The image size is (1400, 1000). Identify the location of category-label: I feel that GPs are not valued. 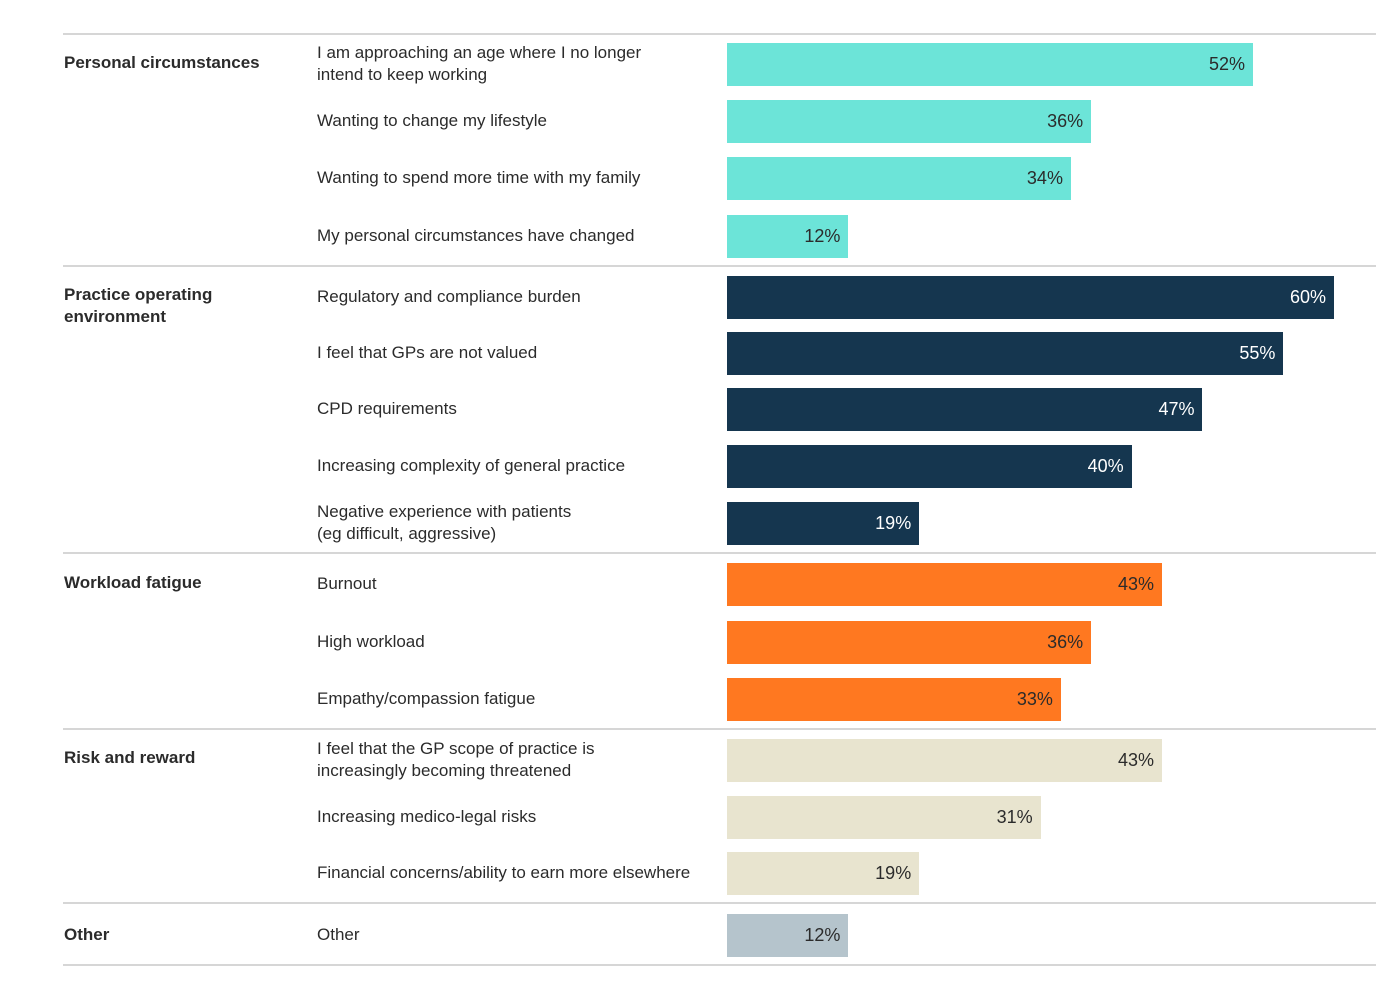
(427, 352).